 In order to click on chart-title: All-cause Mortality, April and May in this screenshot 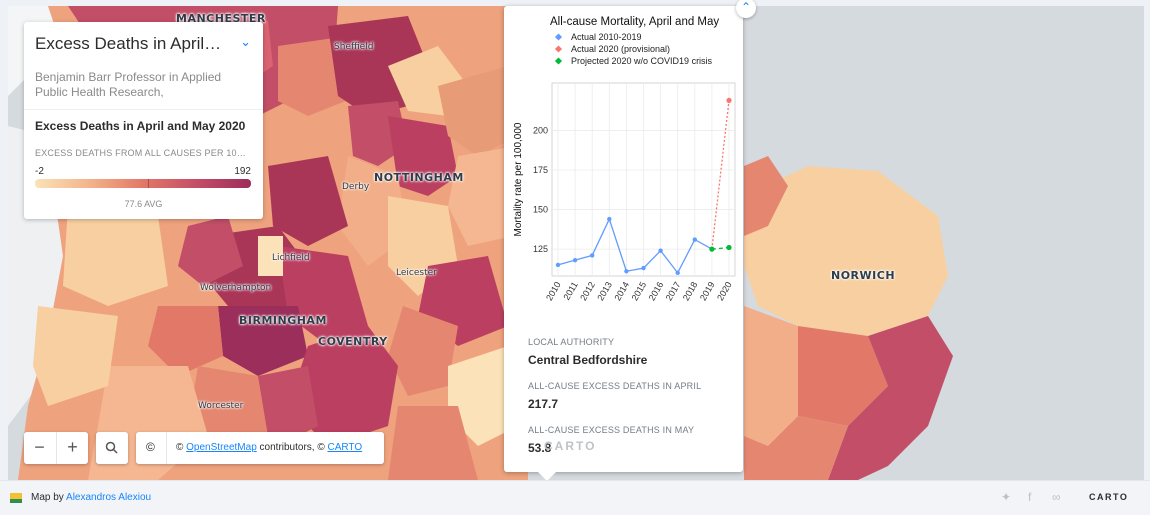, I will do `click(634, 22)`.